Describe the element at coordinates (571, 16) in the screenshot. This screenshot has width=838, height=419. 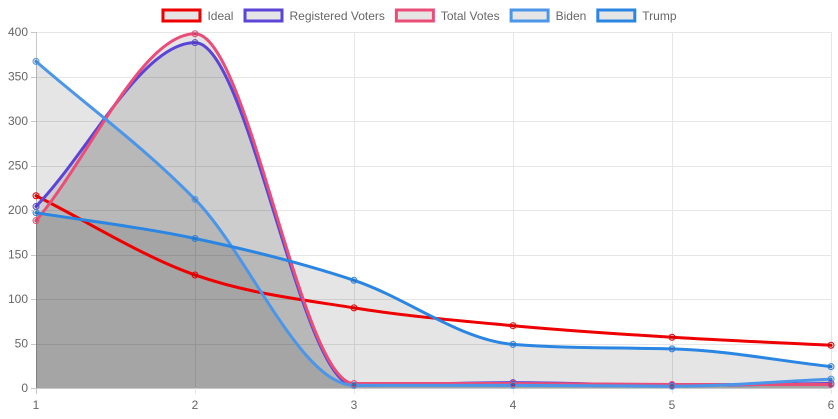
I see `legend-label-biden: Biden` at that location.